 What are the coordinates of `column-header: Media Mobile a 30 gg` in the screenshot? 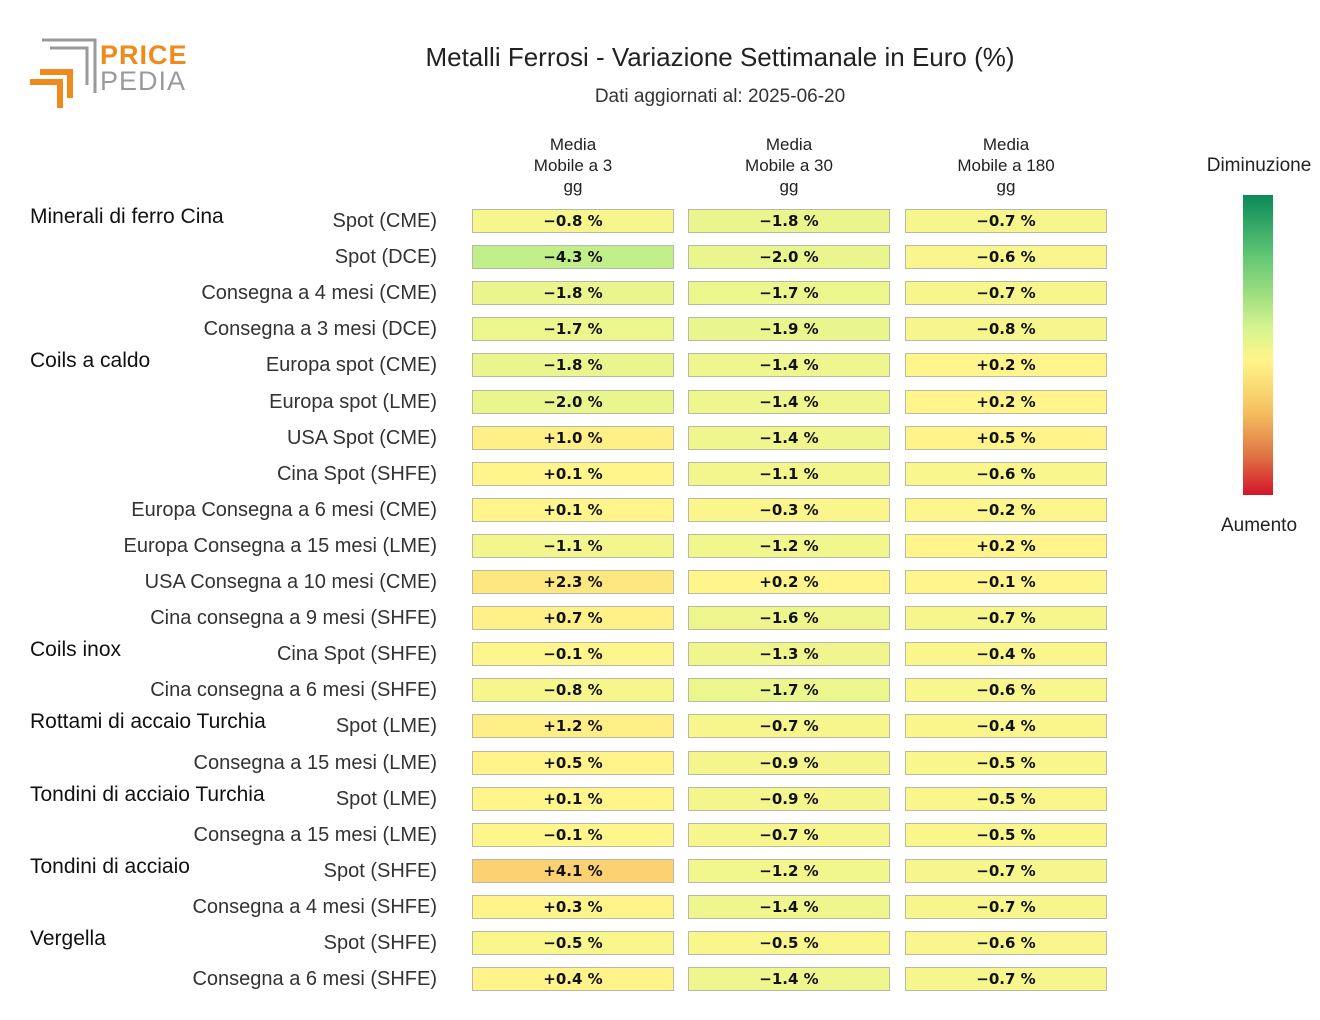 It's located at (789, 165).